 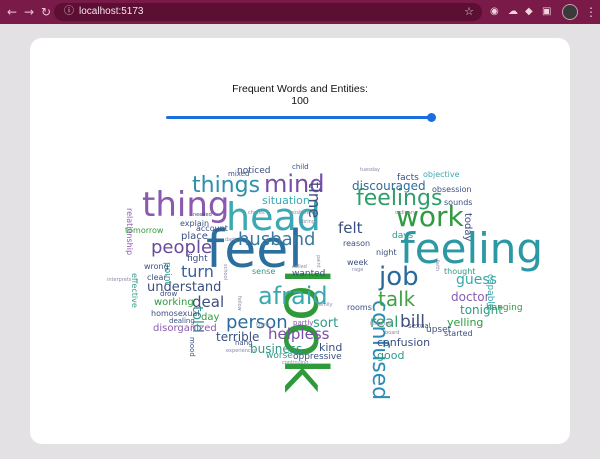 I want to click on panel-title: Frequent Words and Entities:, so click(x=300, y=89).